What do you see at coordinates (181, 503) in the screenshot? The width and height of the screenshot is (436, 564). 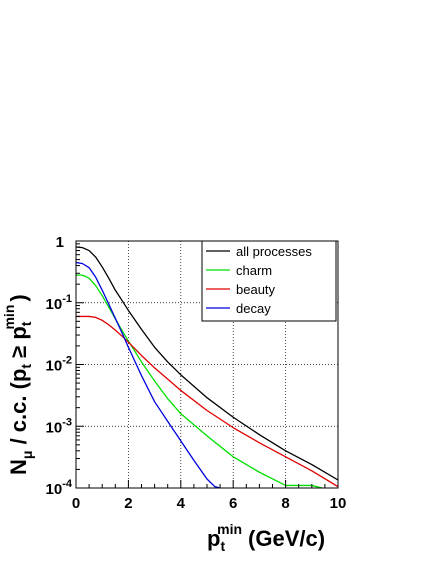 I see `x-tick-label-2: 4` at bounding box center [181, 503].